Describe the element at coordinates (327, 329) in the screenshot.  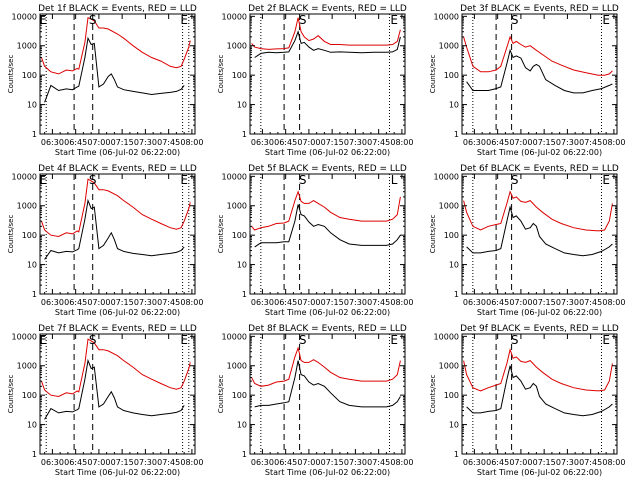
I see `panel-title: Det 8f BLACK = Events, RED = LLD` at that location.